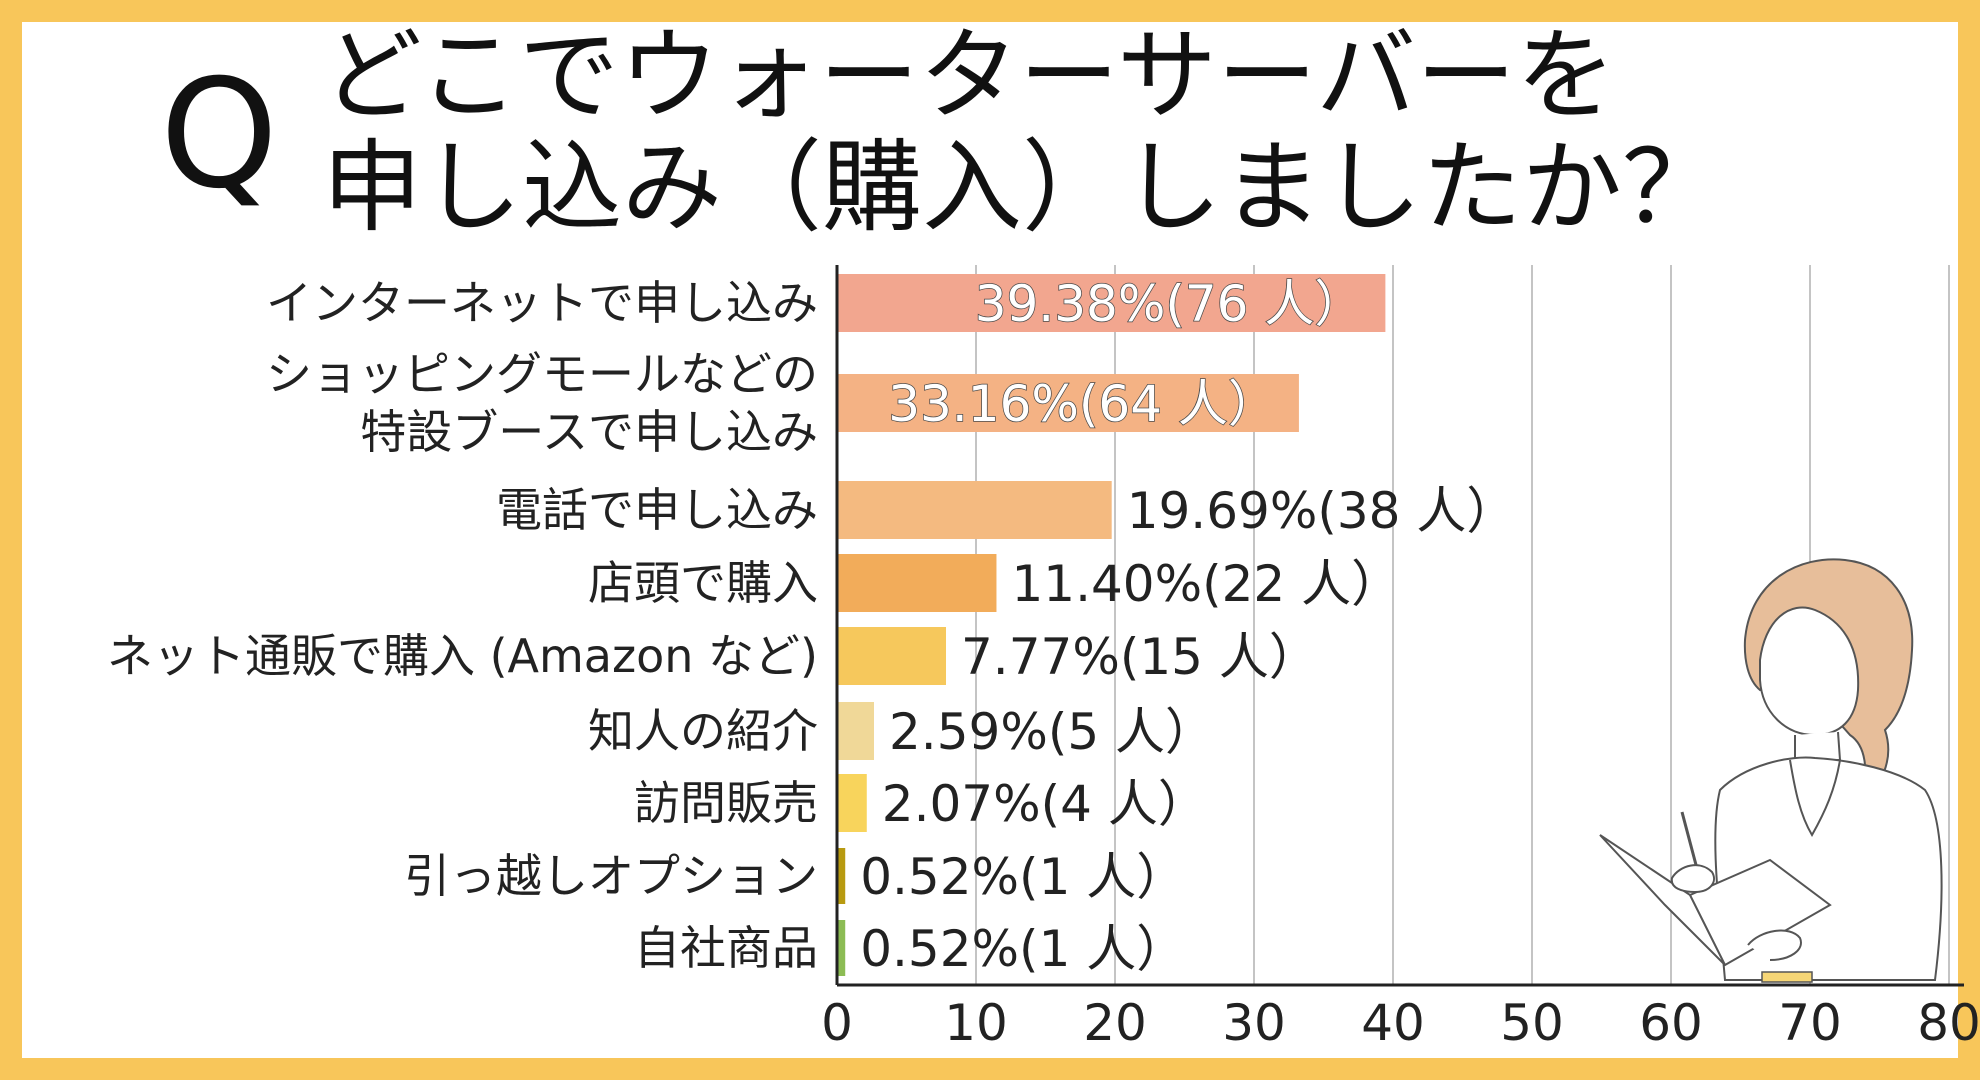 This screenshot has width=1980, height=1080. I want to click on category-label: ネット通販で購入 (Amazon など), so click(462, 656).